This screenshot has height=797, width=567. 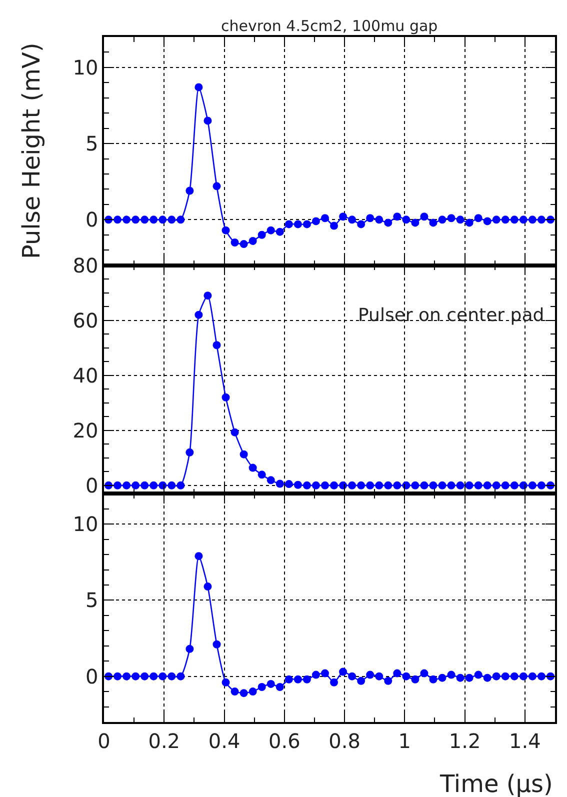 I want to click on y-tick-label: 40, so click(x=85, y=375).